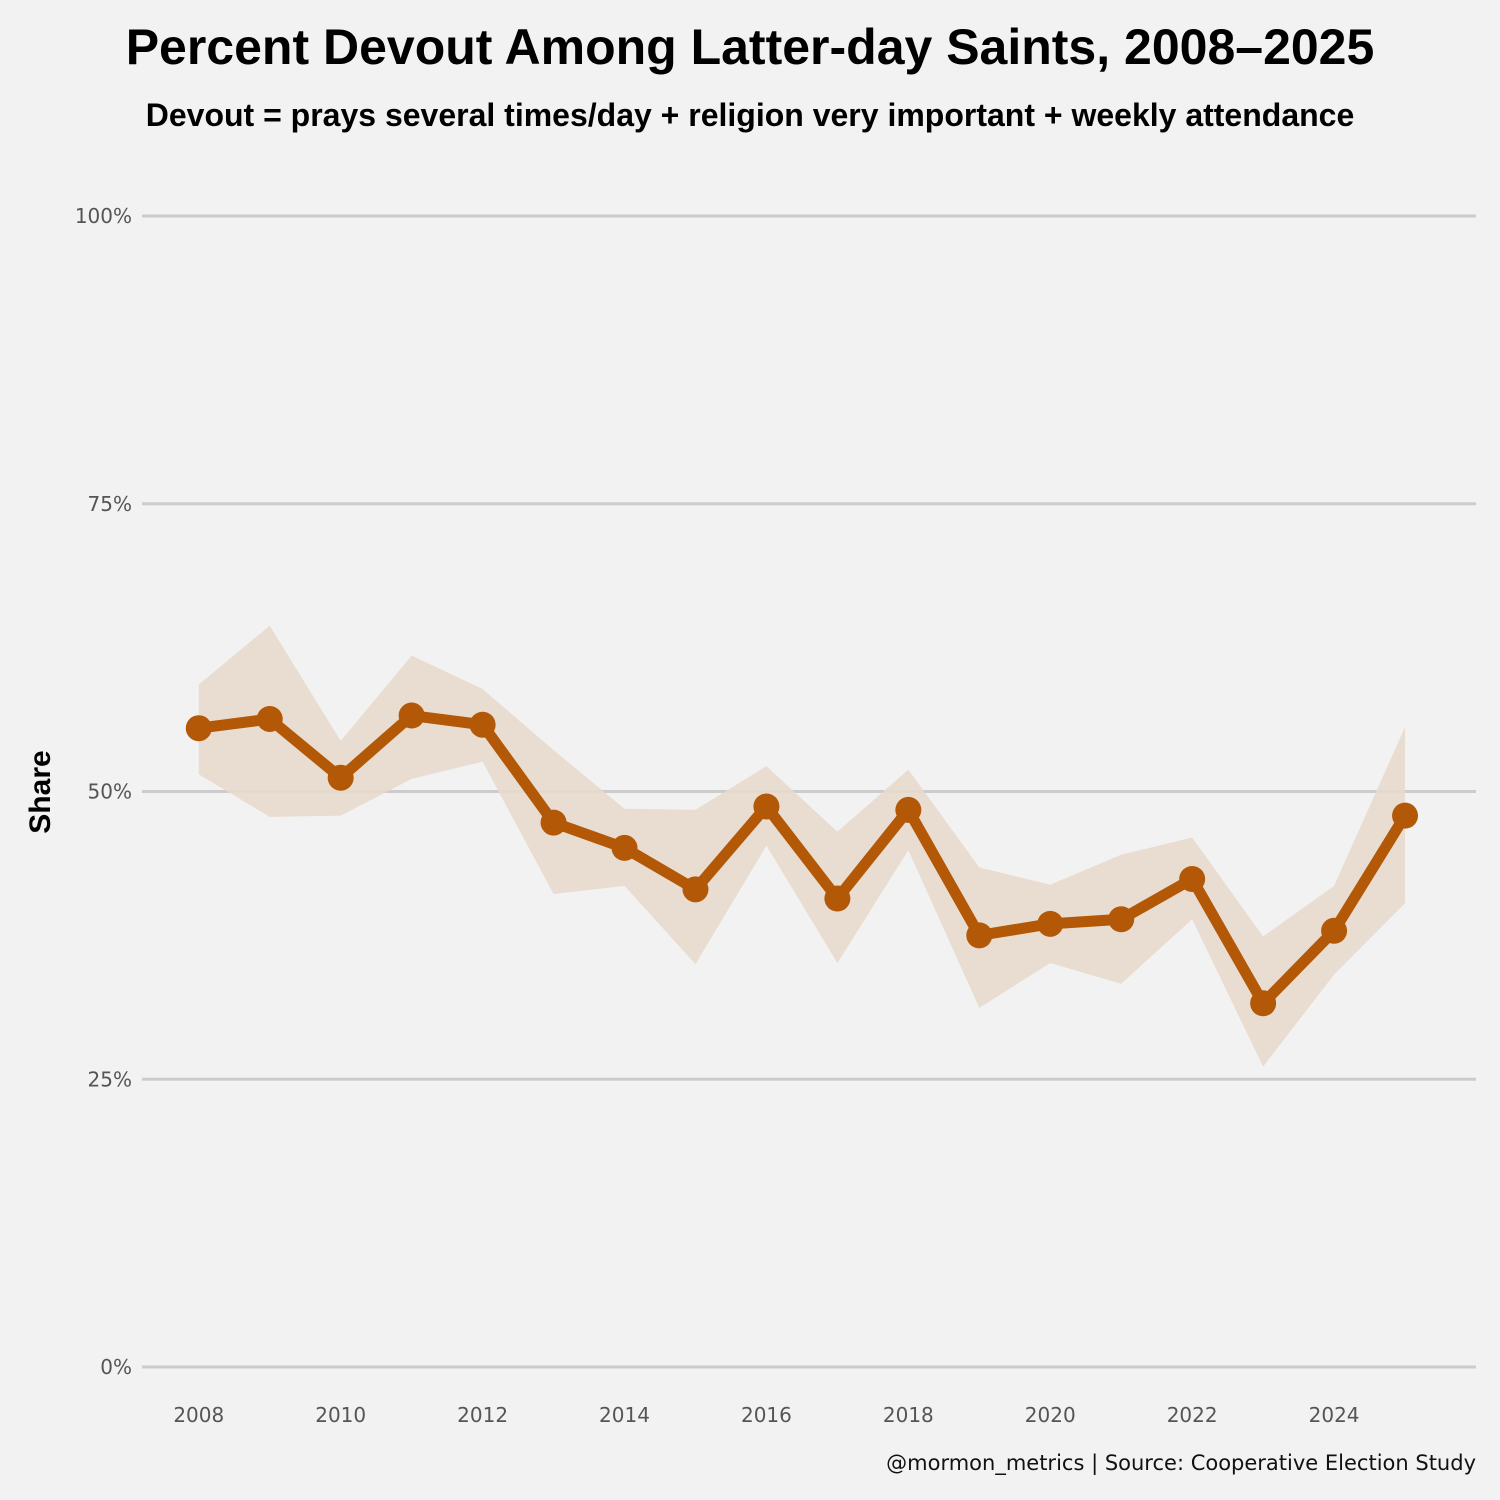 The image size is (1500, 1500). I want to click on data-point-2015, so click(695, 889).